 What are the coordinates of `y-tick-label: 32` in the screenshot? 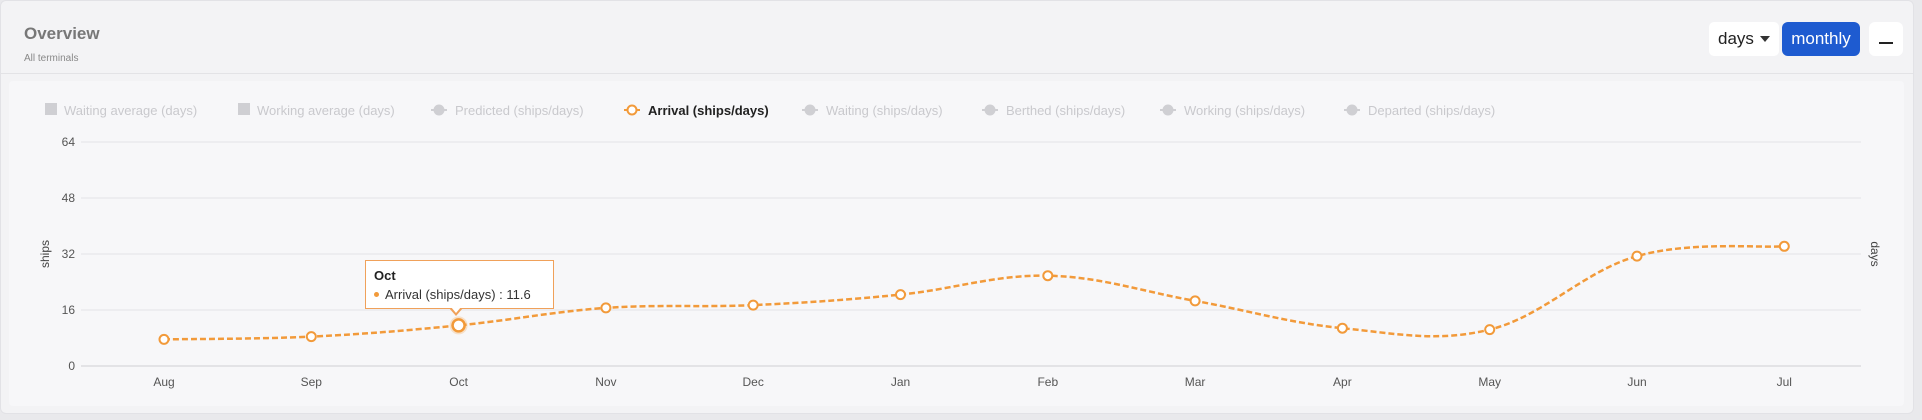 It's located at (69, 254).